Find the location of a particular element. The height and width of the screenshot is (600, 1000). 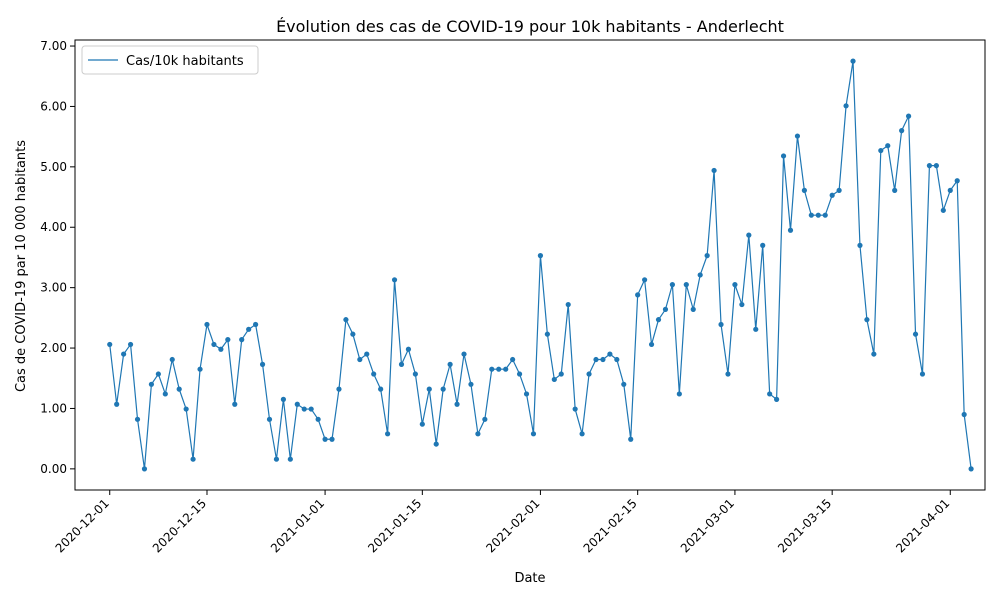

x-tick-label: 2021-01-01 is located at coordinates (297, 525).